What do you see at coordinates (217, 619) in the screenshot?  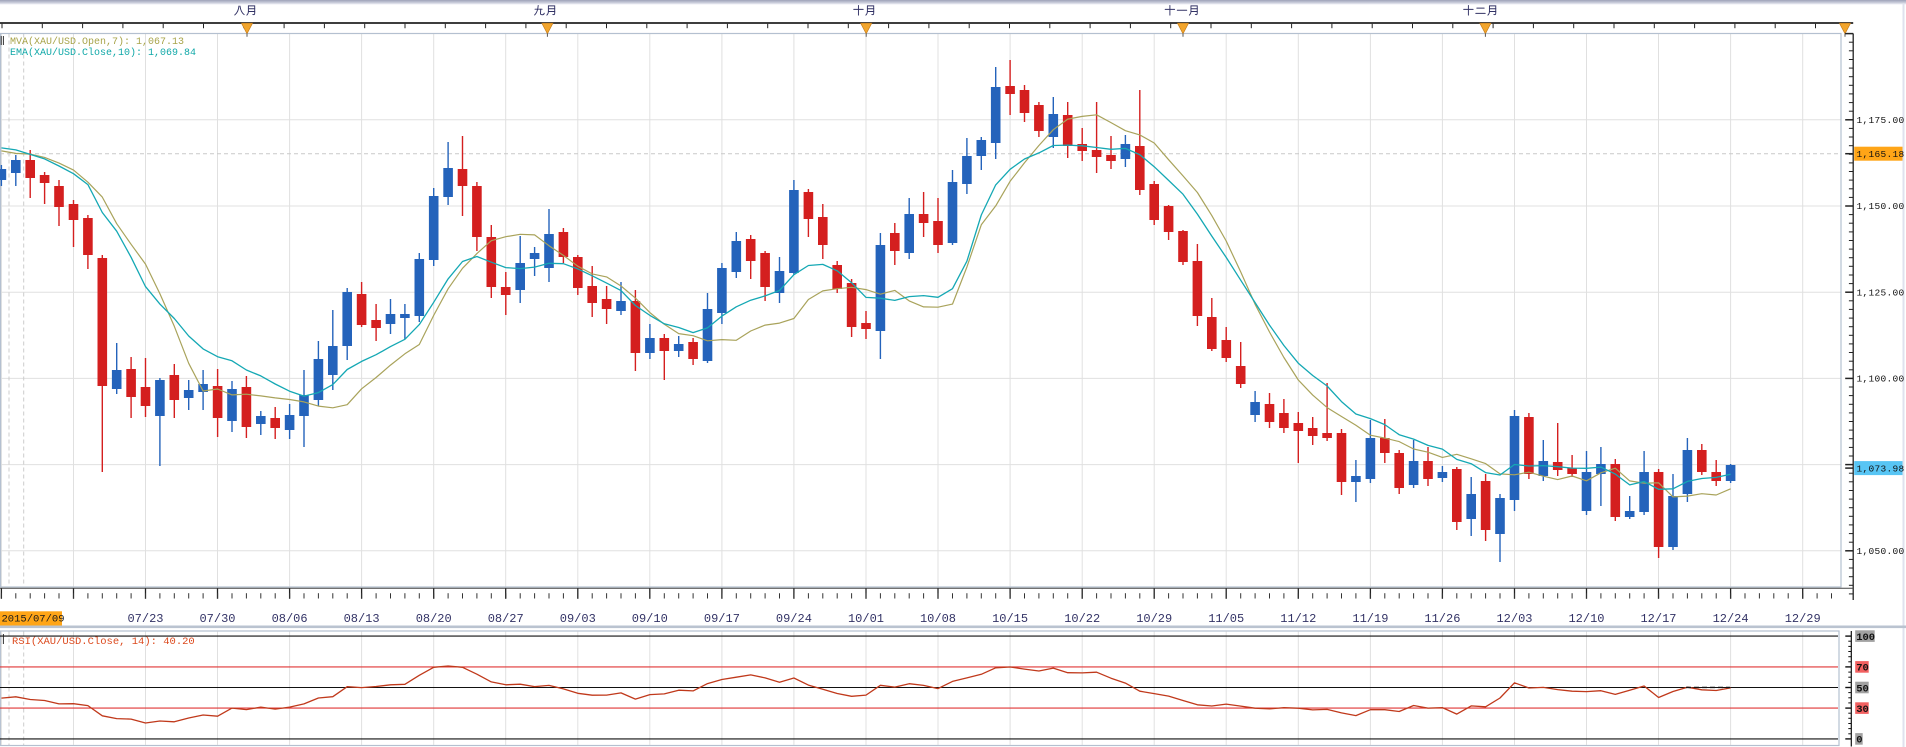 I see `svg-text: 07/30` at bounding box center [217, 619].